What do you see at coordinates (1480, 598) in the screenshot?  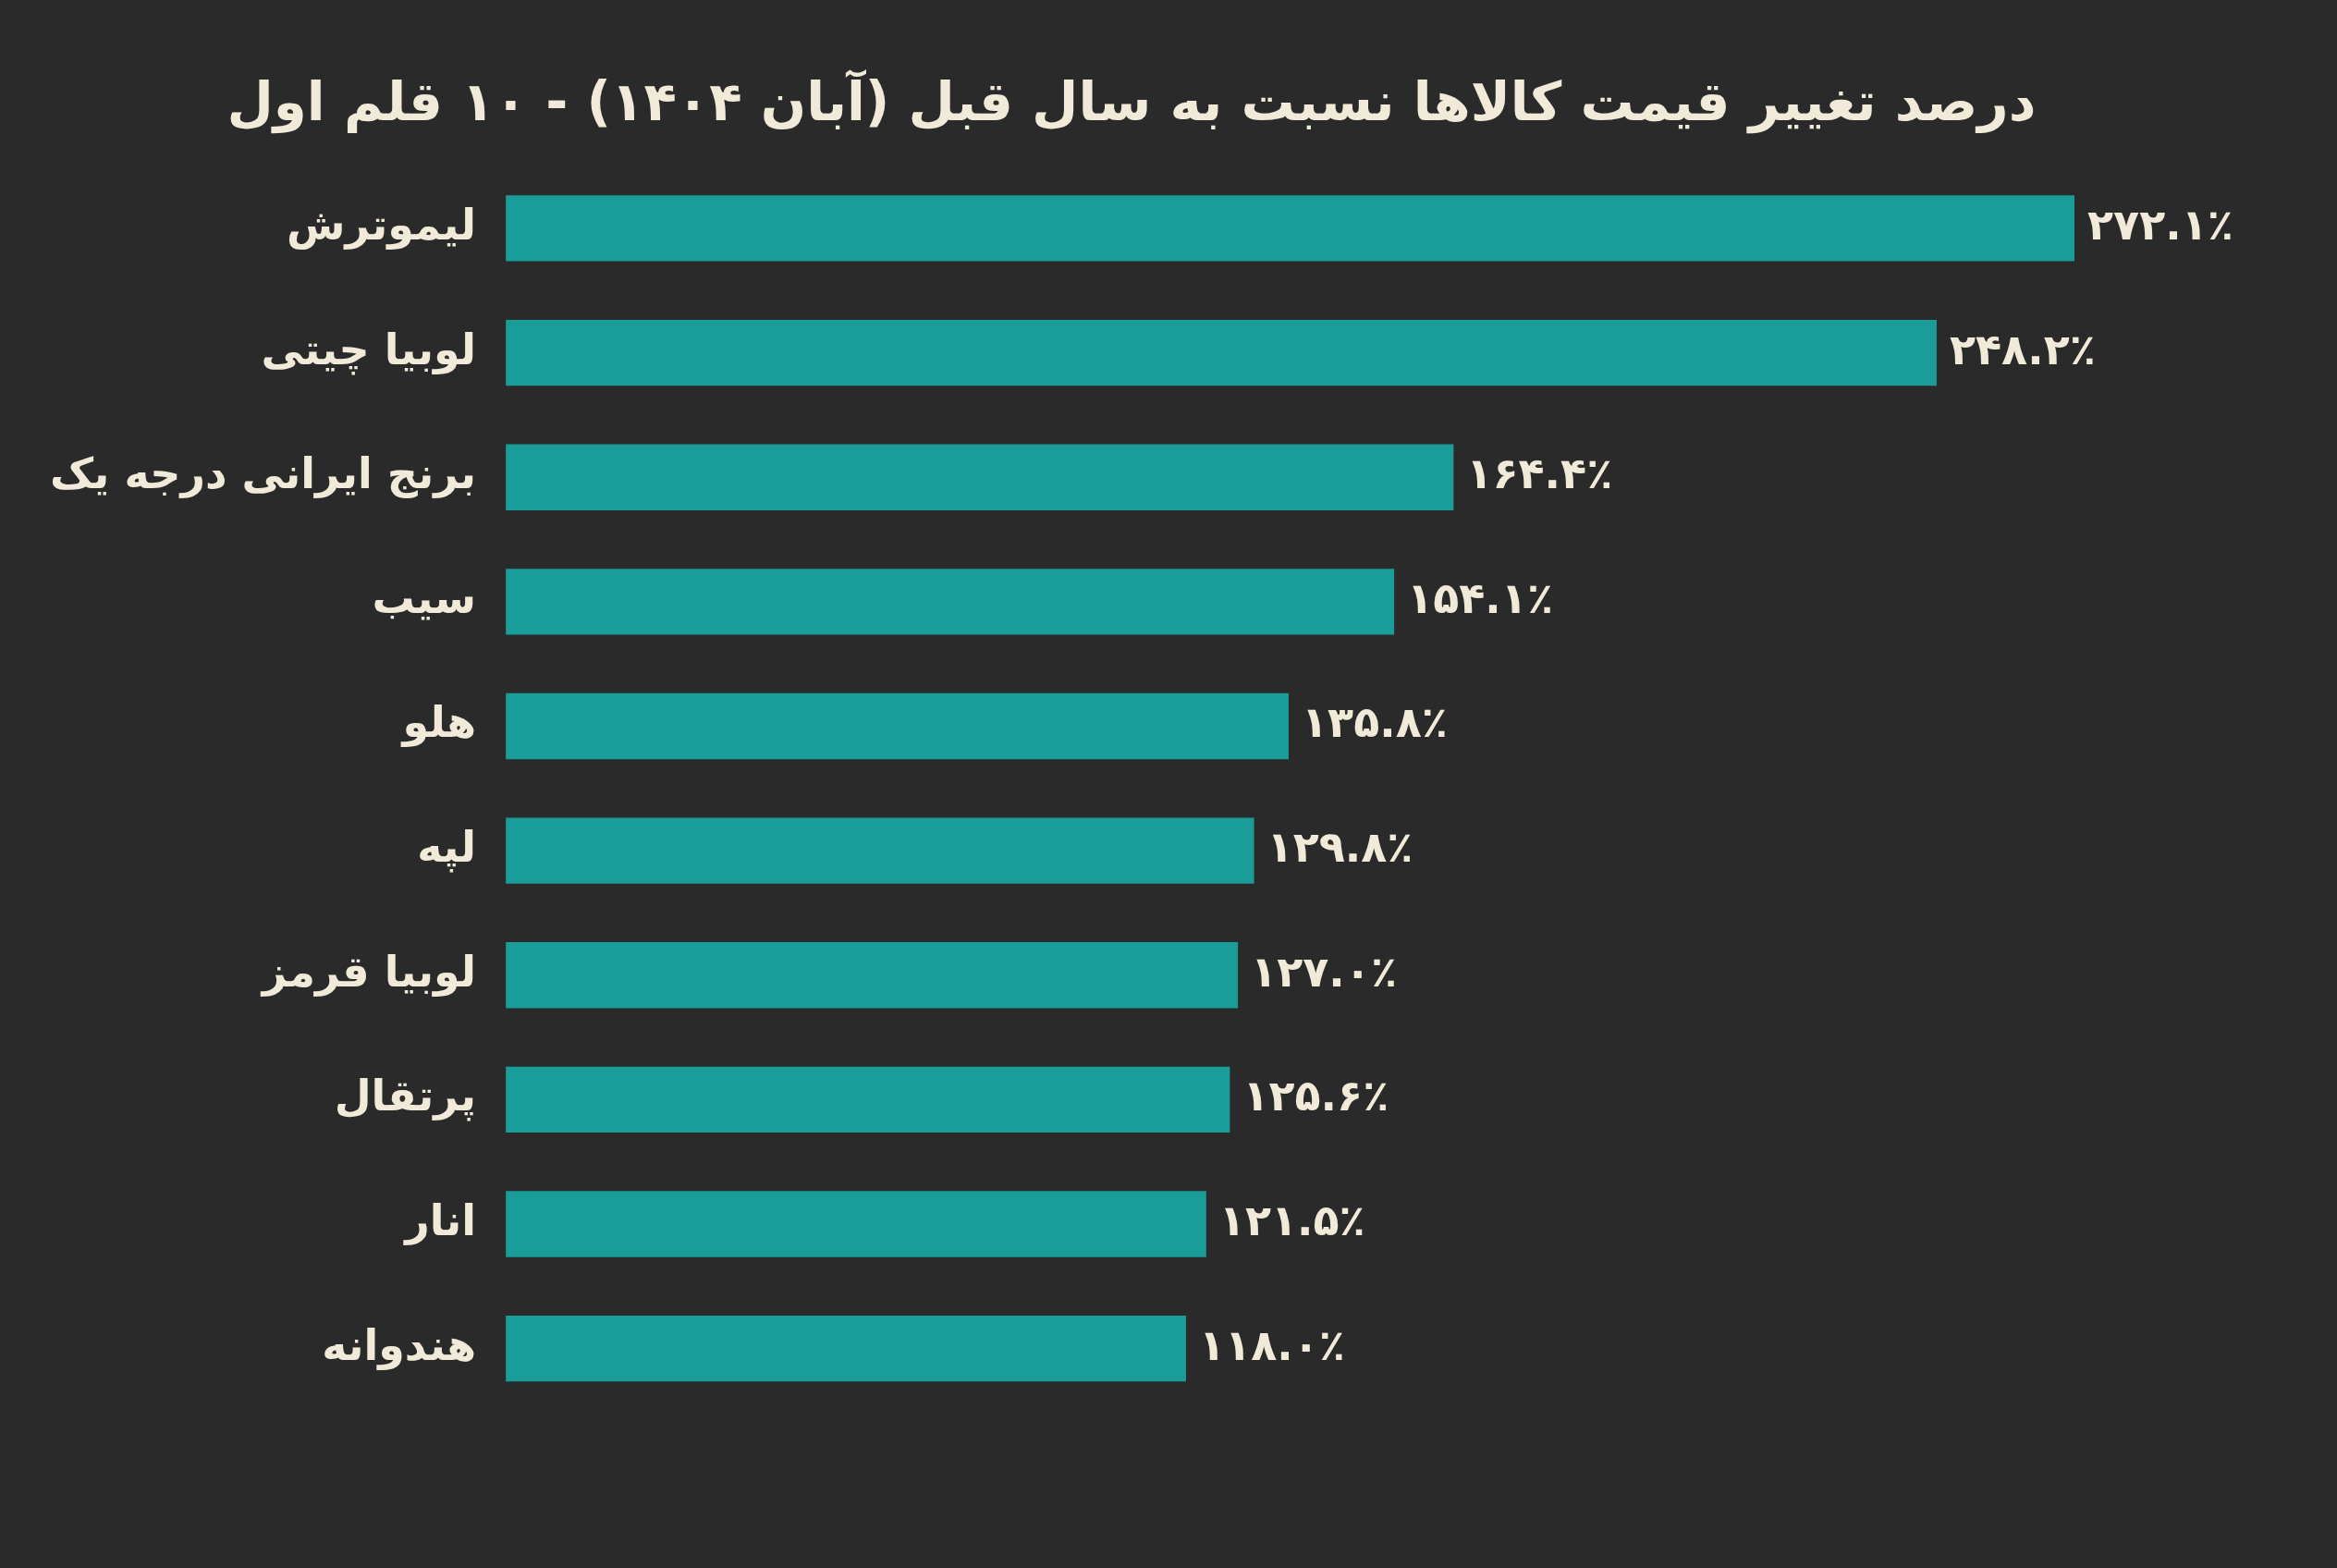 I see `data-label: ۱۵۴.۱٪` at bounding box center [1480, 598].